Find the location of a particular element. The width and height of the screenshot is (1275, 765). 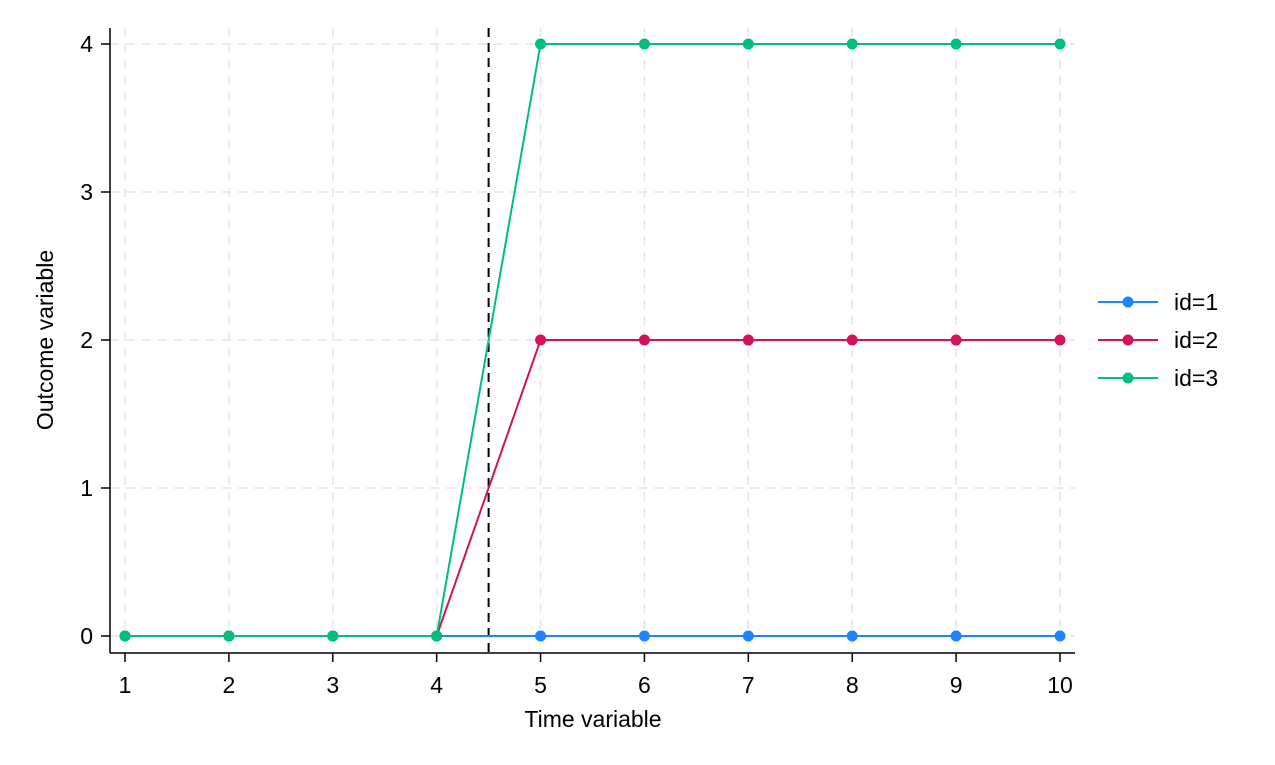

legend-label: id=2 is located at coordinates (1196, 340).